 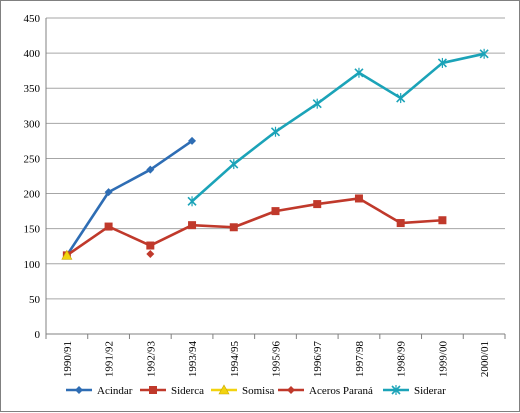 What do you see at coordinates (35, 300) in the screenshot?
I see `y-tick-label: 50` at bounding box center [35, 300].